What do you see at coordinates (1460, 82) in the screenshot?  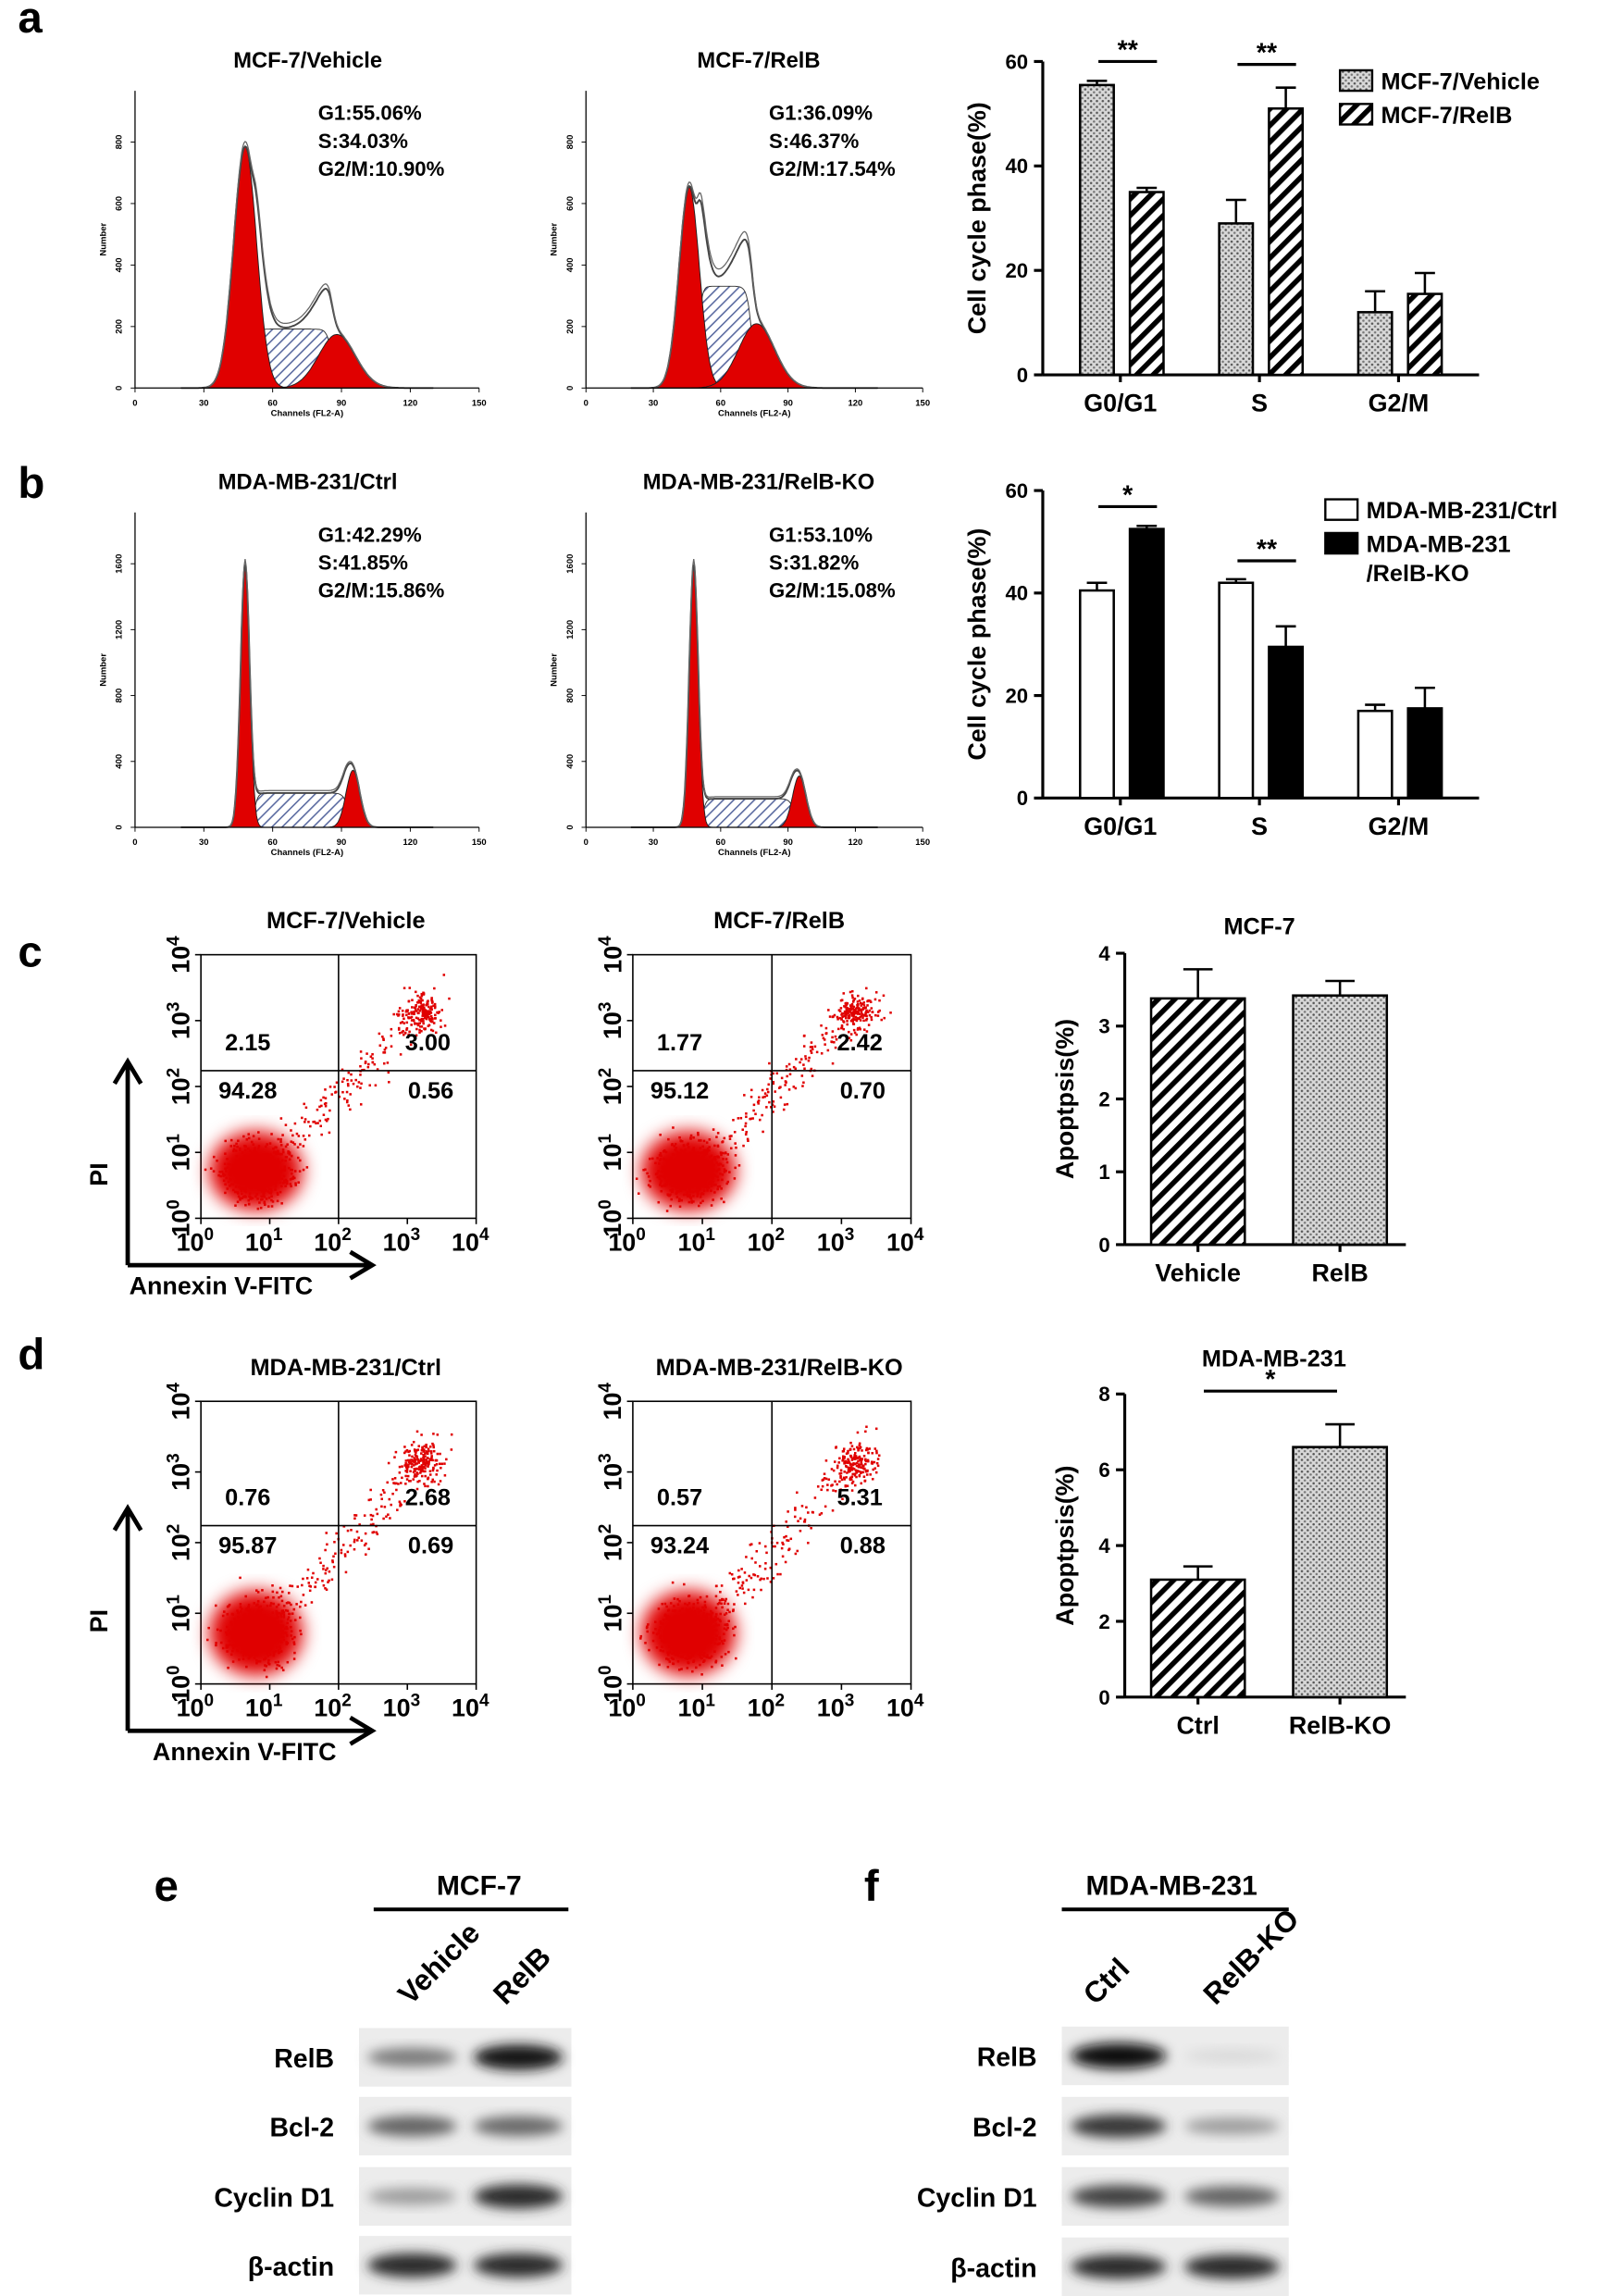 I see `legend-label: MCF-7/Vehicle` at bounding box center [1460, 82].